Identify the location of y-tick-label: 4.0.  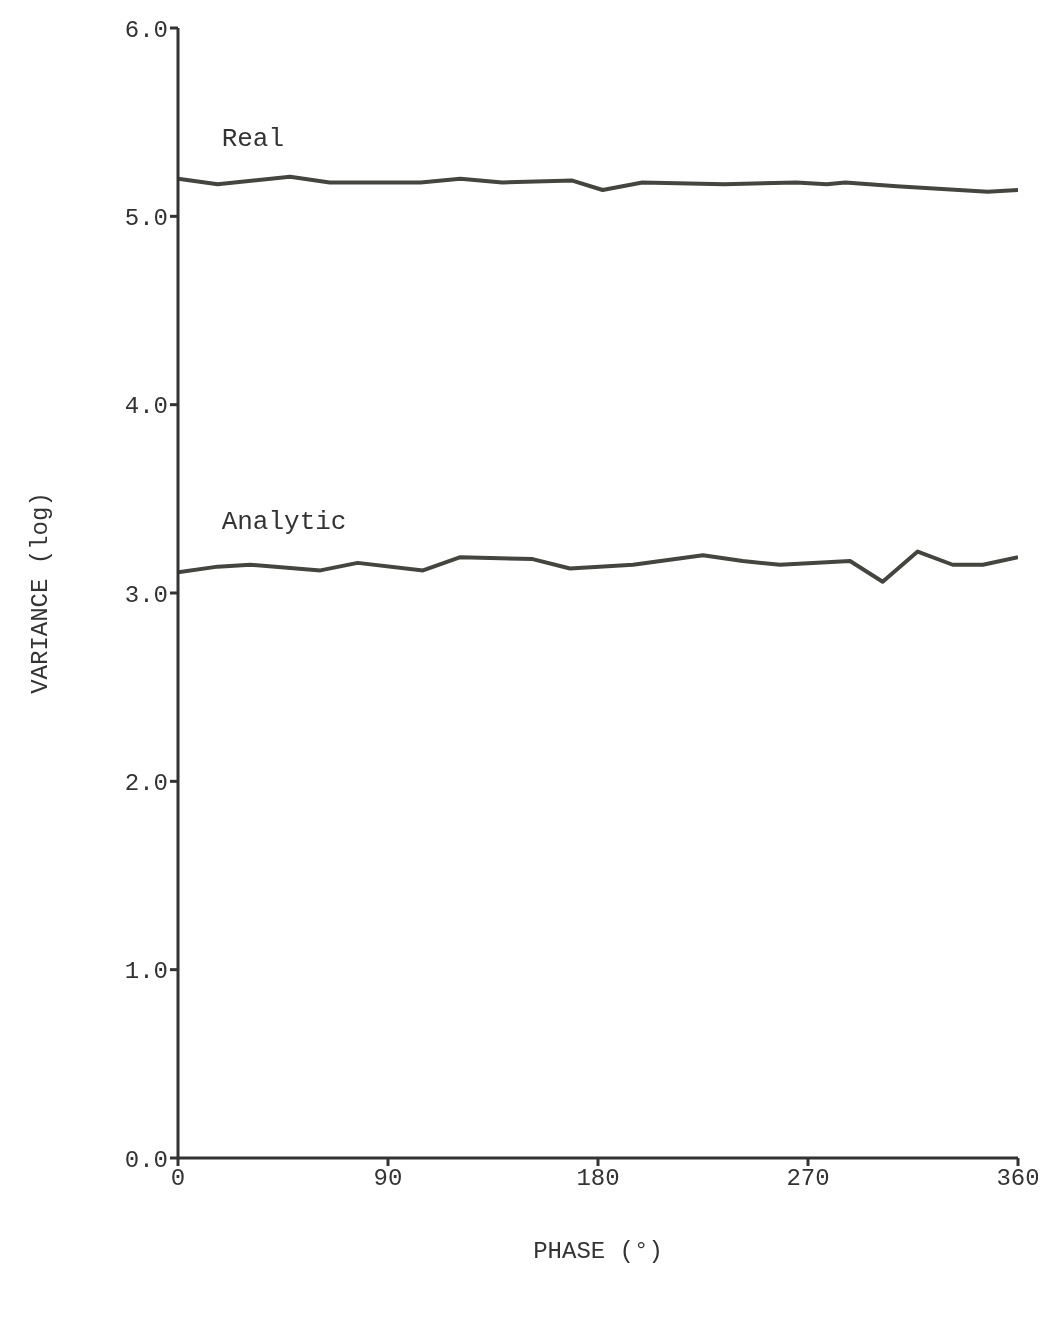
(146, 407).